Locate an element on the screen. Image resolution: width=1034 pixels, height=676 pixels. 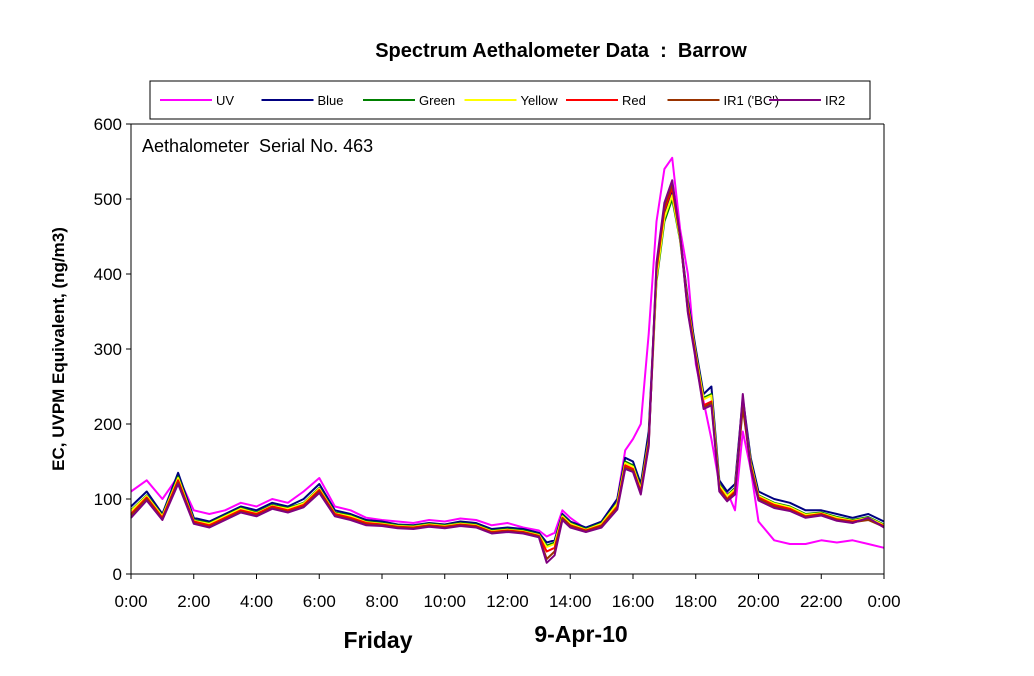
legend-label: IR1 ('BC') is located at coordinates (752, 100).